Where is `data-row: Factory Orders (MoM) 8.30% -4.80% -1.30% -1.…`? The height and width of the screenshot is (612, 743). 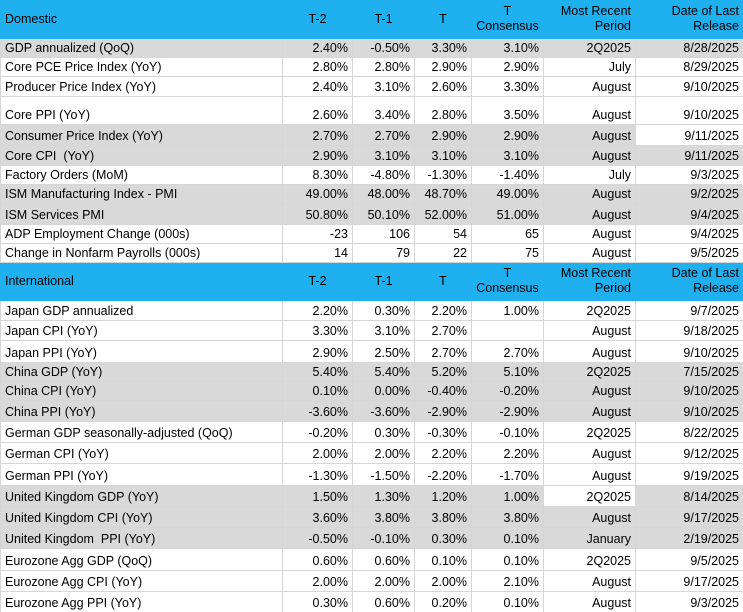
data-row: Factory Orders (MoM) 8.30% -4.80% -1.30% -1.… is located at coordinates (371, 175).